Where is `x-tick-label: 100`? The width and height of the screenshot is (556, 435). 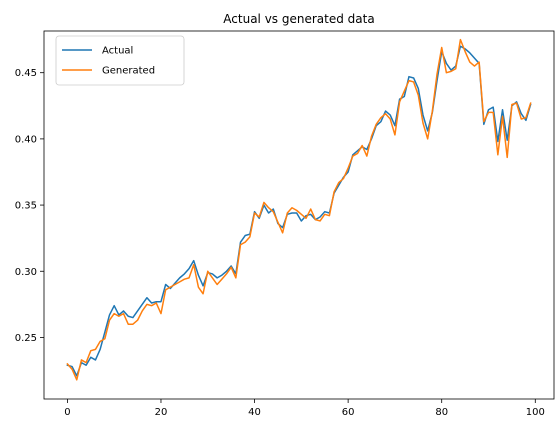
x-tick-label: 100 is located at coordinates (535, 412).